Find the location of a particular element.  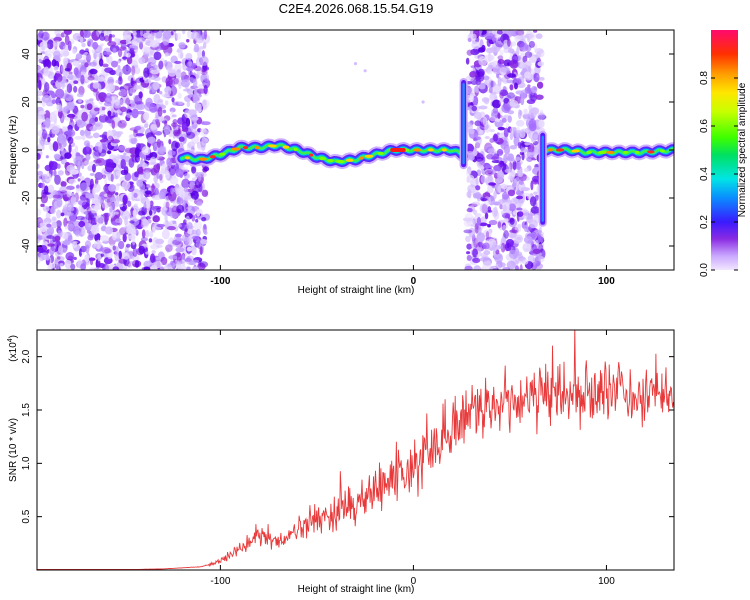

stray-point is located at coordinates (365, 71).